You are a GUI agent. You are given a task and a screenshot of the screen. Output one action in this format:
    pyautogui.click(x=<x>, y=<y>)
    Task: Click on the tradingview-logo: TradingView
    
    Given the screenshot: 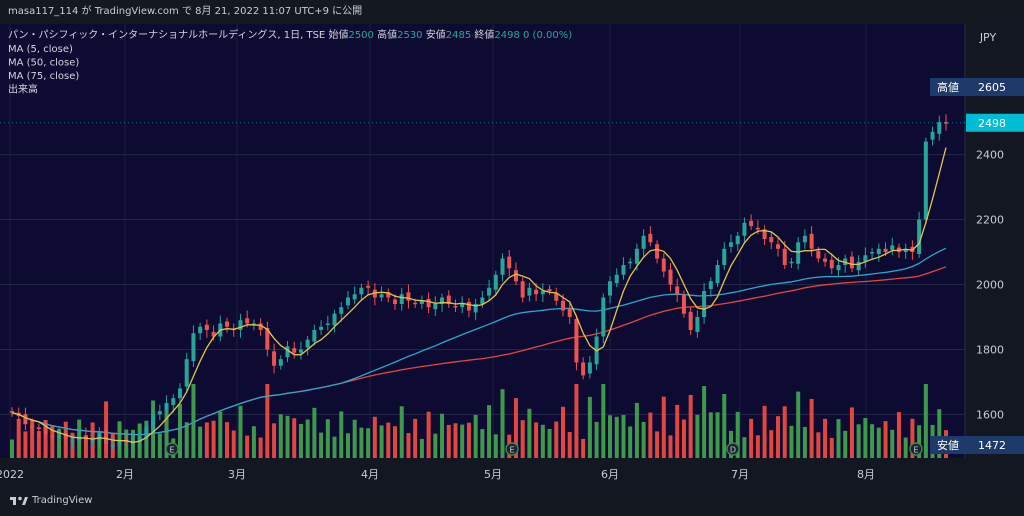 What is the action you would take?
    pyautogui.click(x=51, y=500)
    